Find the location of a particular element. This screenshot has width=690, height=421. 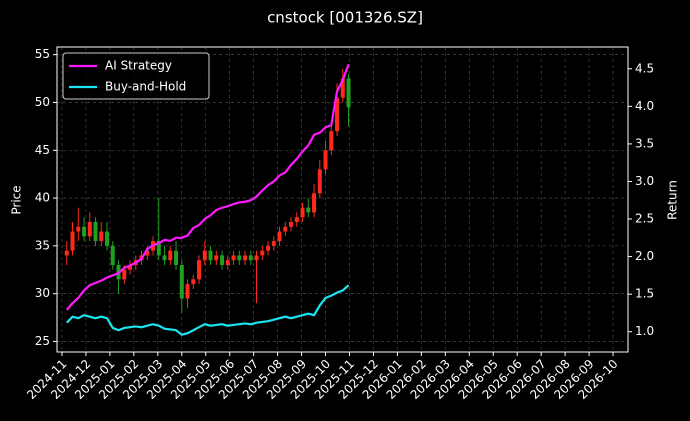

y-tick-label: 55 is located at coordinates (42, 54).